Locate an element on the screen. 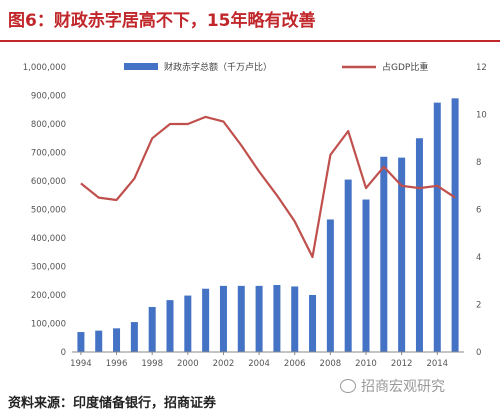 Image resolution: width=500 pixels, height=415 pixels. left-axis-tick-label: 700,000 is located at coordinates (48, 154).